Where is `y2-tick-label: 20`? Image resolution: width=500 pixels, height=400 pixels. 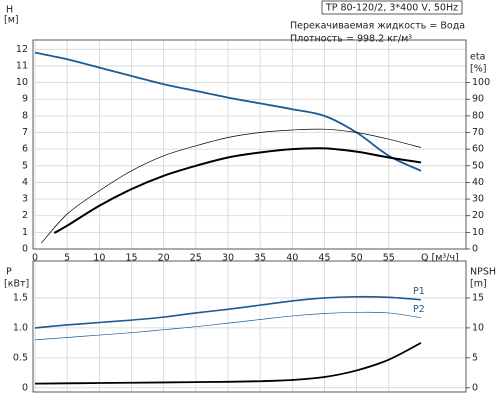
y2-tick-label: 20 is located at coordinates (478, 215).